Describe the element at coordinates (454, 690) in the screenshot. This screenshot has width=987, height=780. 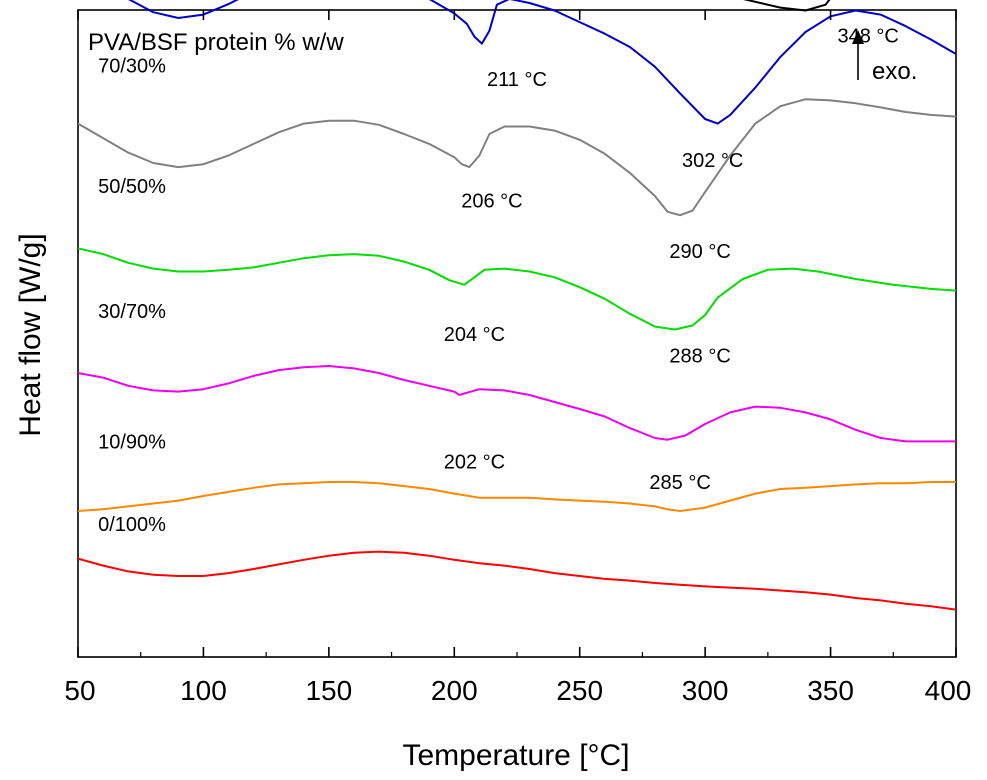
I see `x-tick-label-3: 200` at that location.